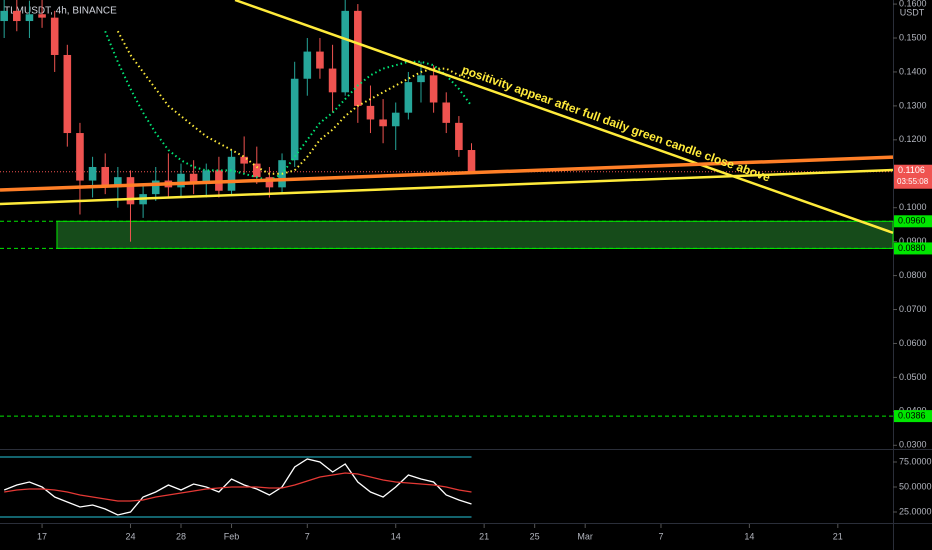 Image resolution: width=932 pixels, height=550 pixels. What do you see at coordinates (915, 511) in the screenshot?
I see `y-tick-label: 25.0000` at bounding box center [915, 511].